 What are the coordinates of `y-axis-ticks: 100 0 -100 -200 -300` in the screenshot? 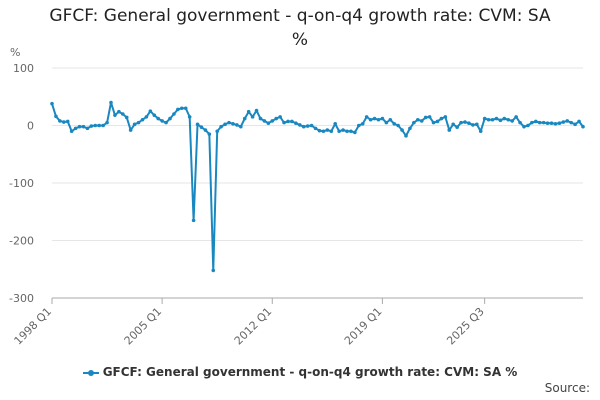 It's located at (21, 183).